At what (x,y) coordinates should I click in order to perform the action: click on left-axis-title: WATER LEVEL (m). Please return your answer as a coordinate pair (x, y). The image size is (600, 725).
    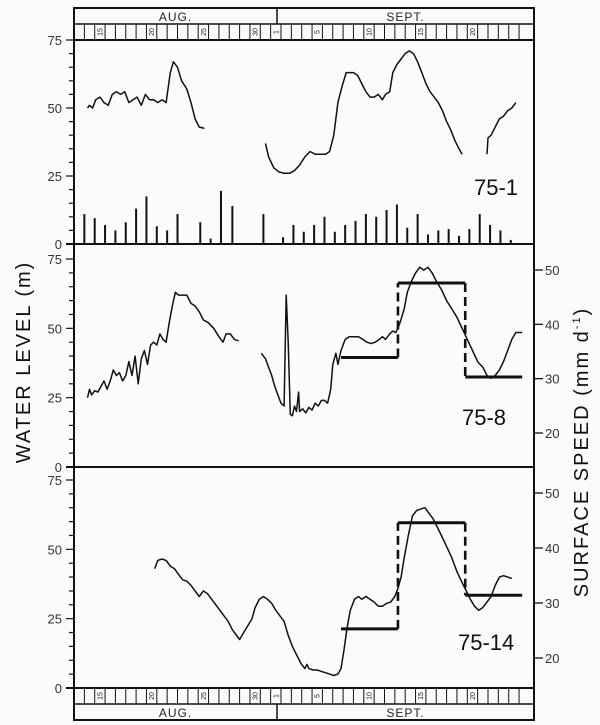
    Looking at the image, I should click on (24, 362).